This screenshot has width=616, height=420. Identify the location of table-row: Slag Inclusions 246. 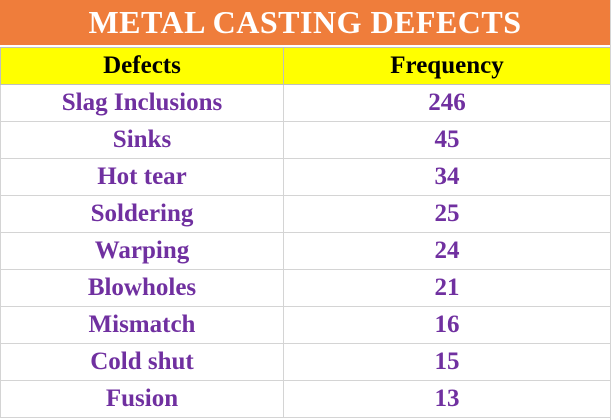
(305, 103).